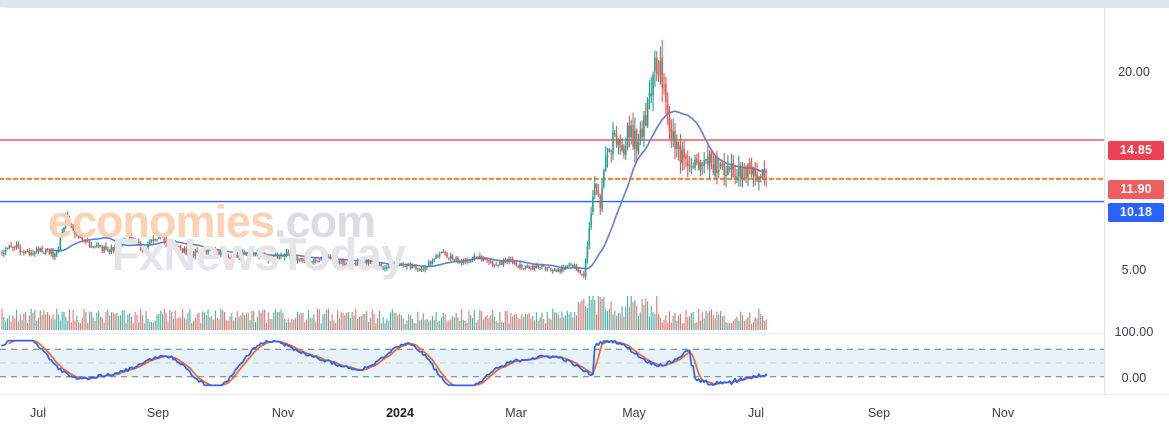 Image resolution: width=1169 pixels, height=429 pixels. I want to click on stochastic-canvas, so click(552, 363).